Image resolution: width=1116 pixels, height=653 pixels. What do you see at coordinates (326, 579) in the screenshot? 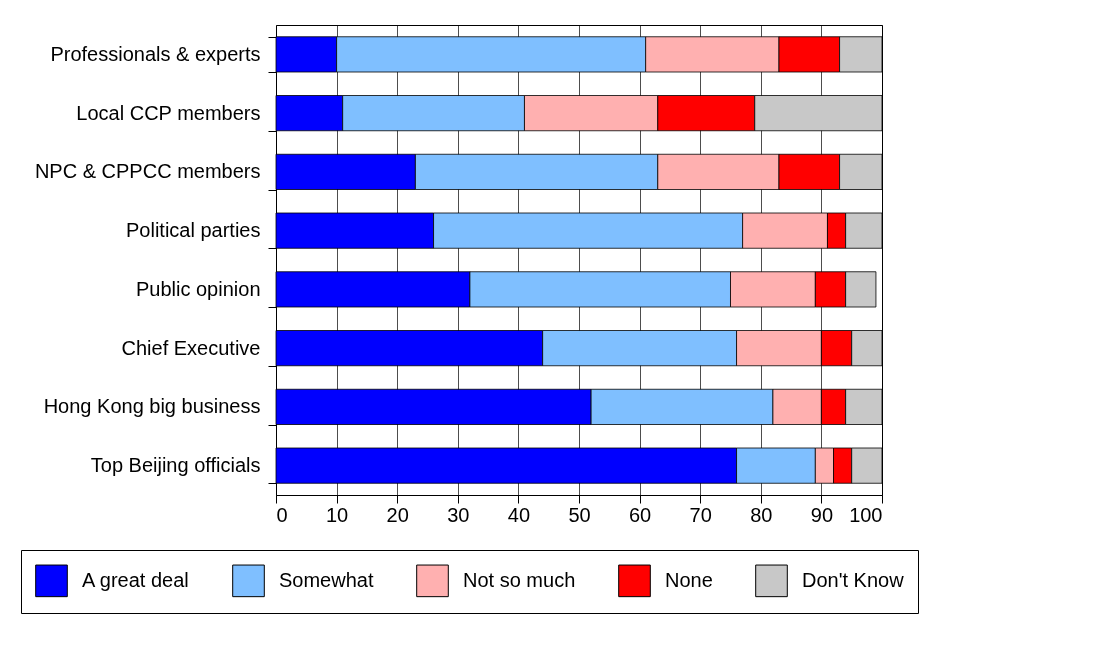
I see `legend-label: Somewhat` at bounding box center [326, 579].